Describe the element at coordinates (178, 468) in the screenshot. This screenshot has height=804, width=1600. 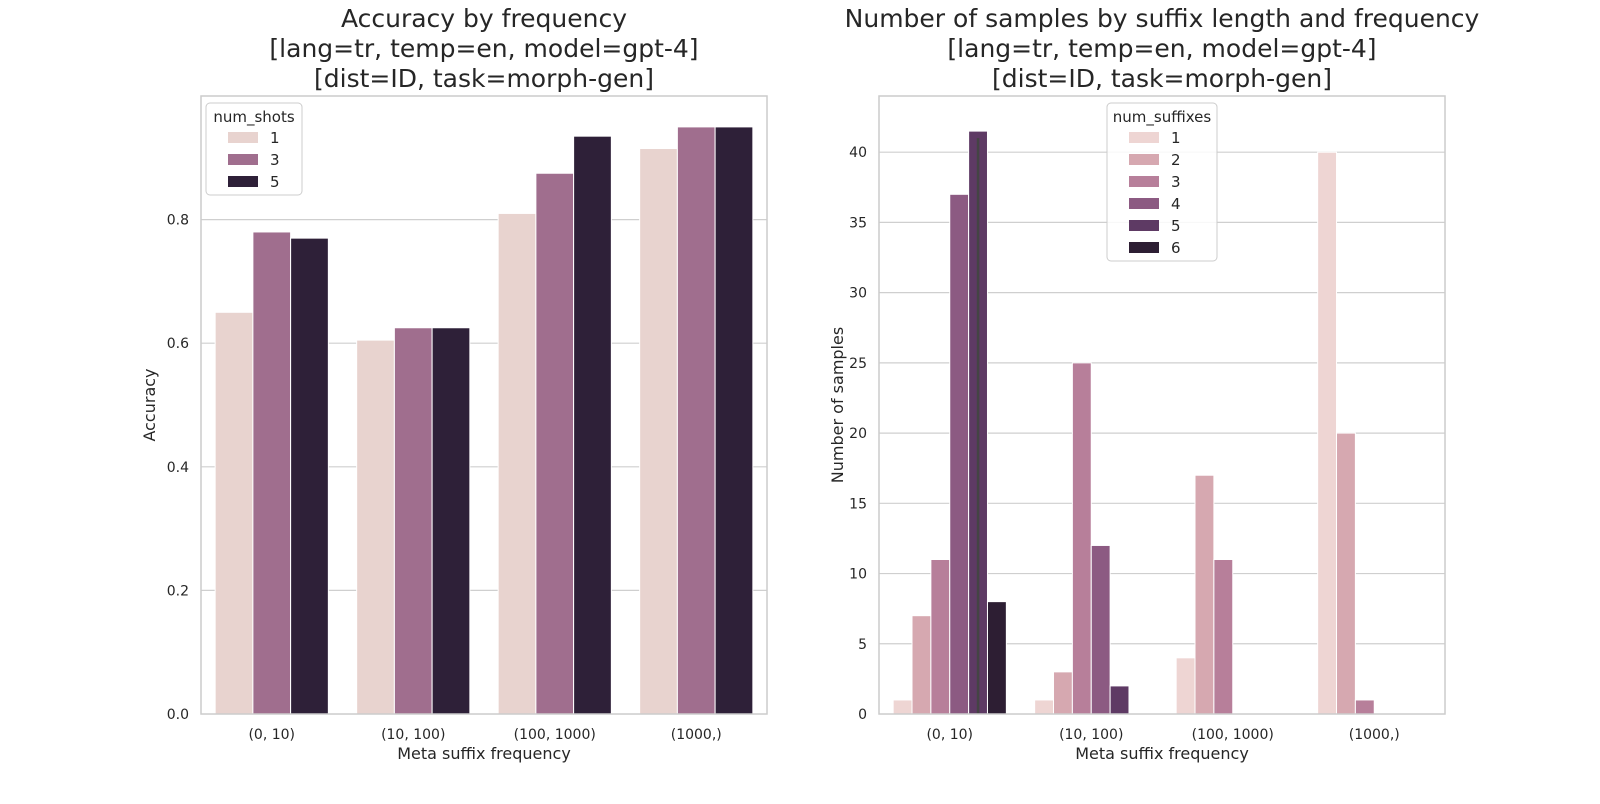
I see `y-tick-label: 0.4` at that location.